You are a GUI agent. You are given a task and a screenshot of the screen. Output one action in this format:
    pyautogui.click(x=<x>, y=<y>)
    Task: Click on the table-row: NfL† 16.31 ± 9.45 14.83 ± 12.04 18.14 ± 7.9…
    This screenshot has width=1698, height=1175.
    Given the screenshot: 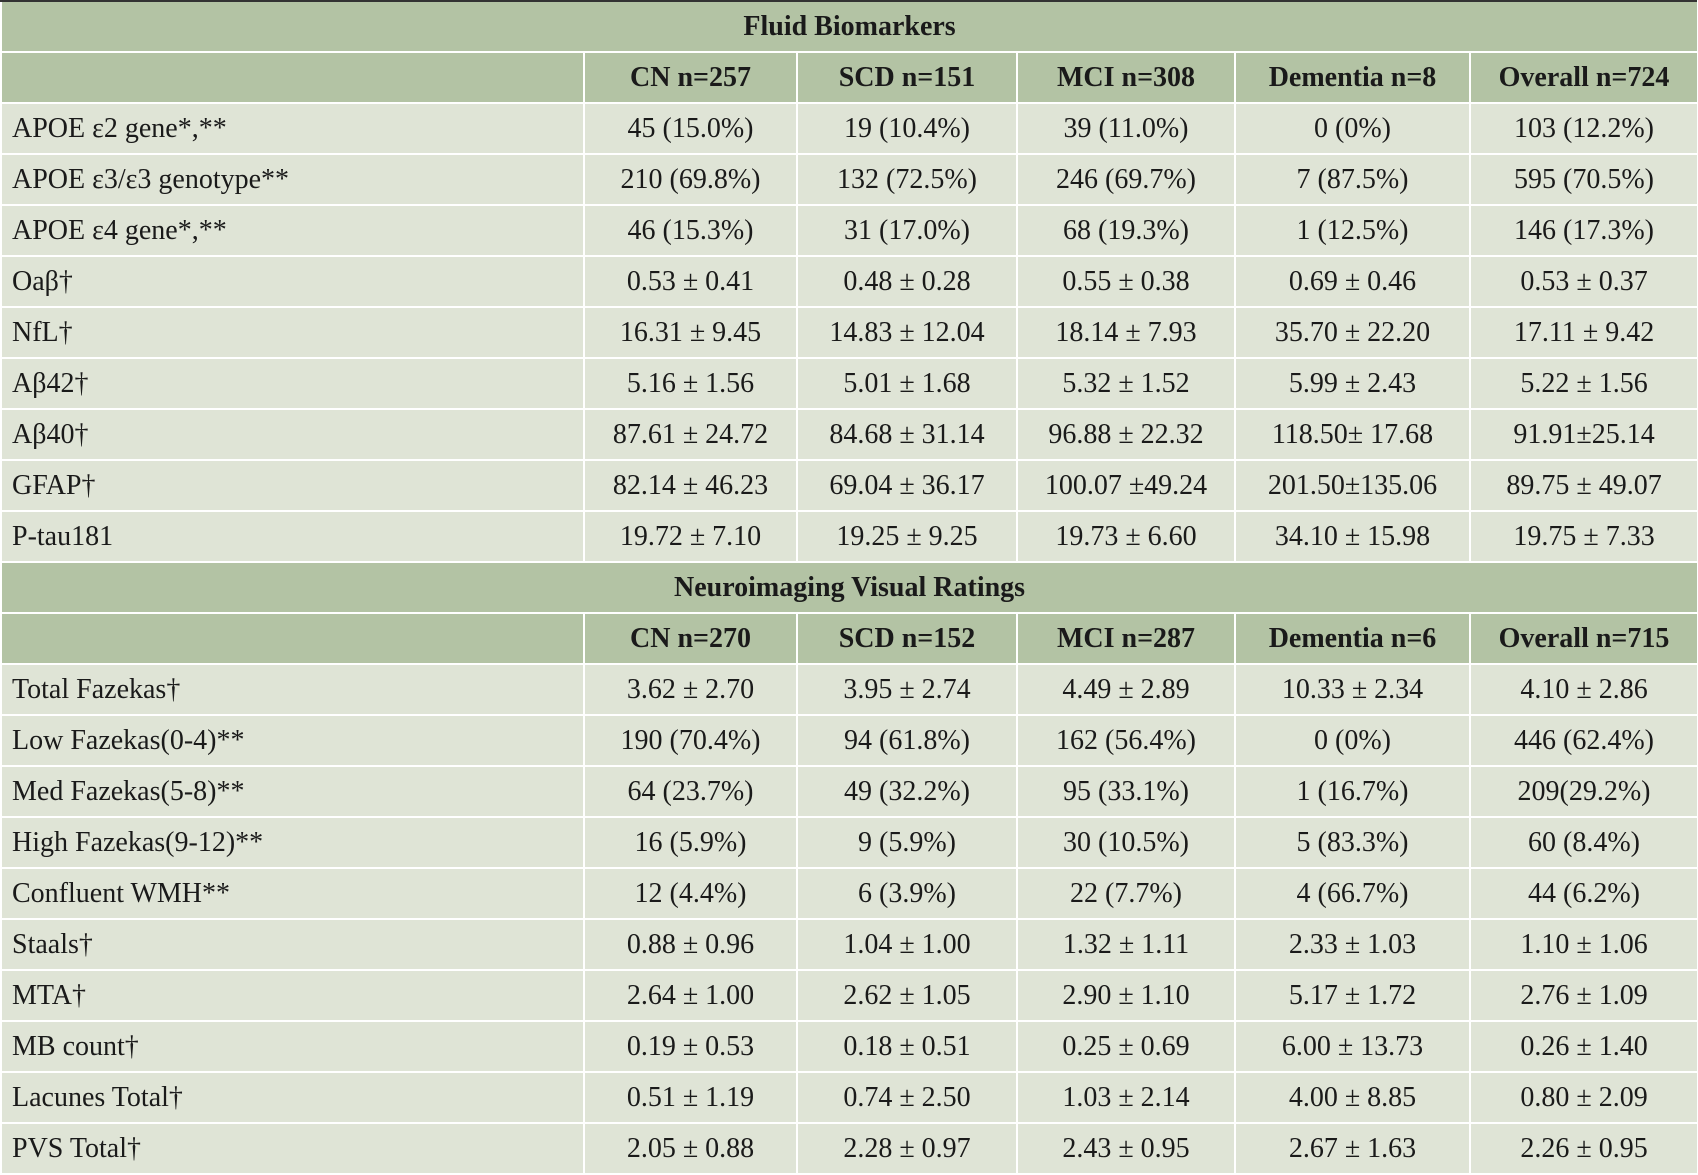 What is the action you would take?
    pyautogui.click(x=849, y=332)
    